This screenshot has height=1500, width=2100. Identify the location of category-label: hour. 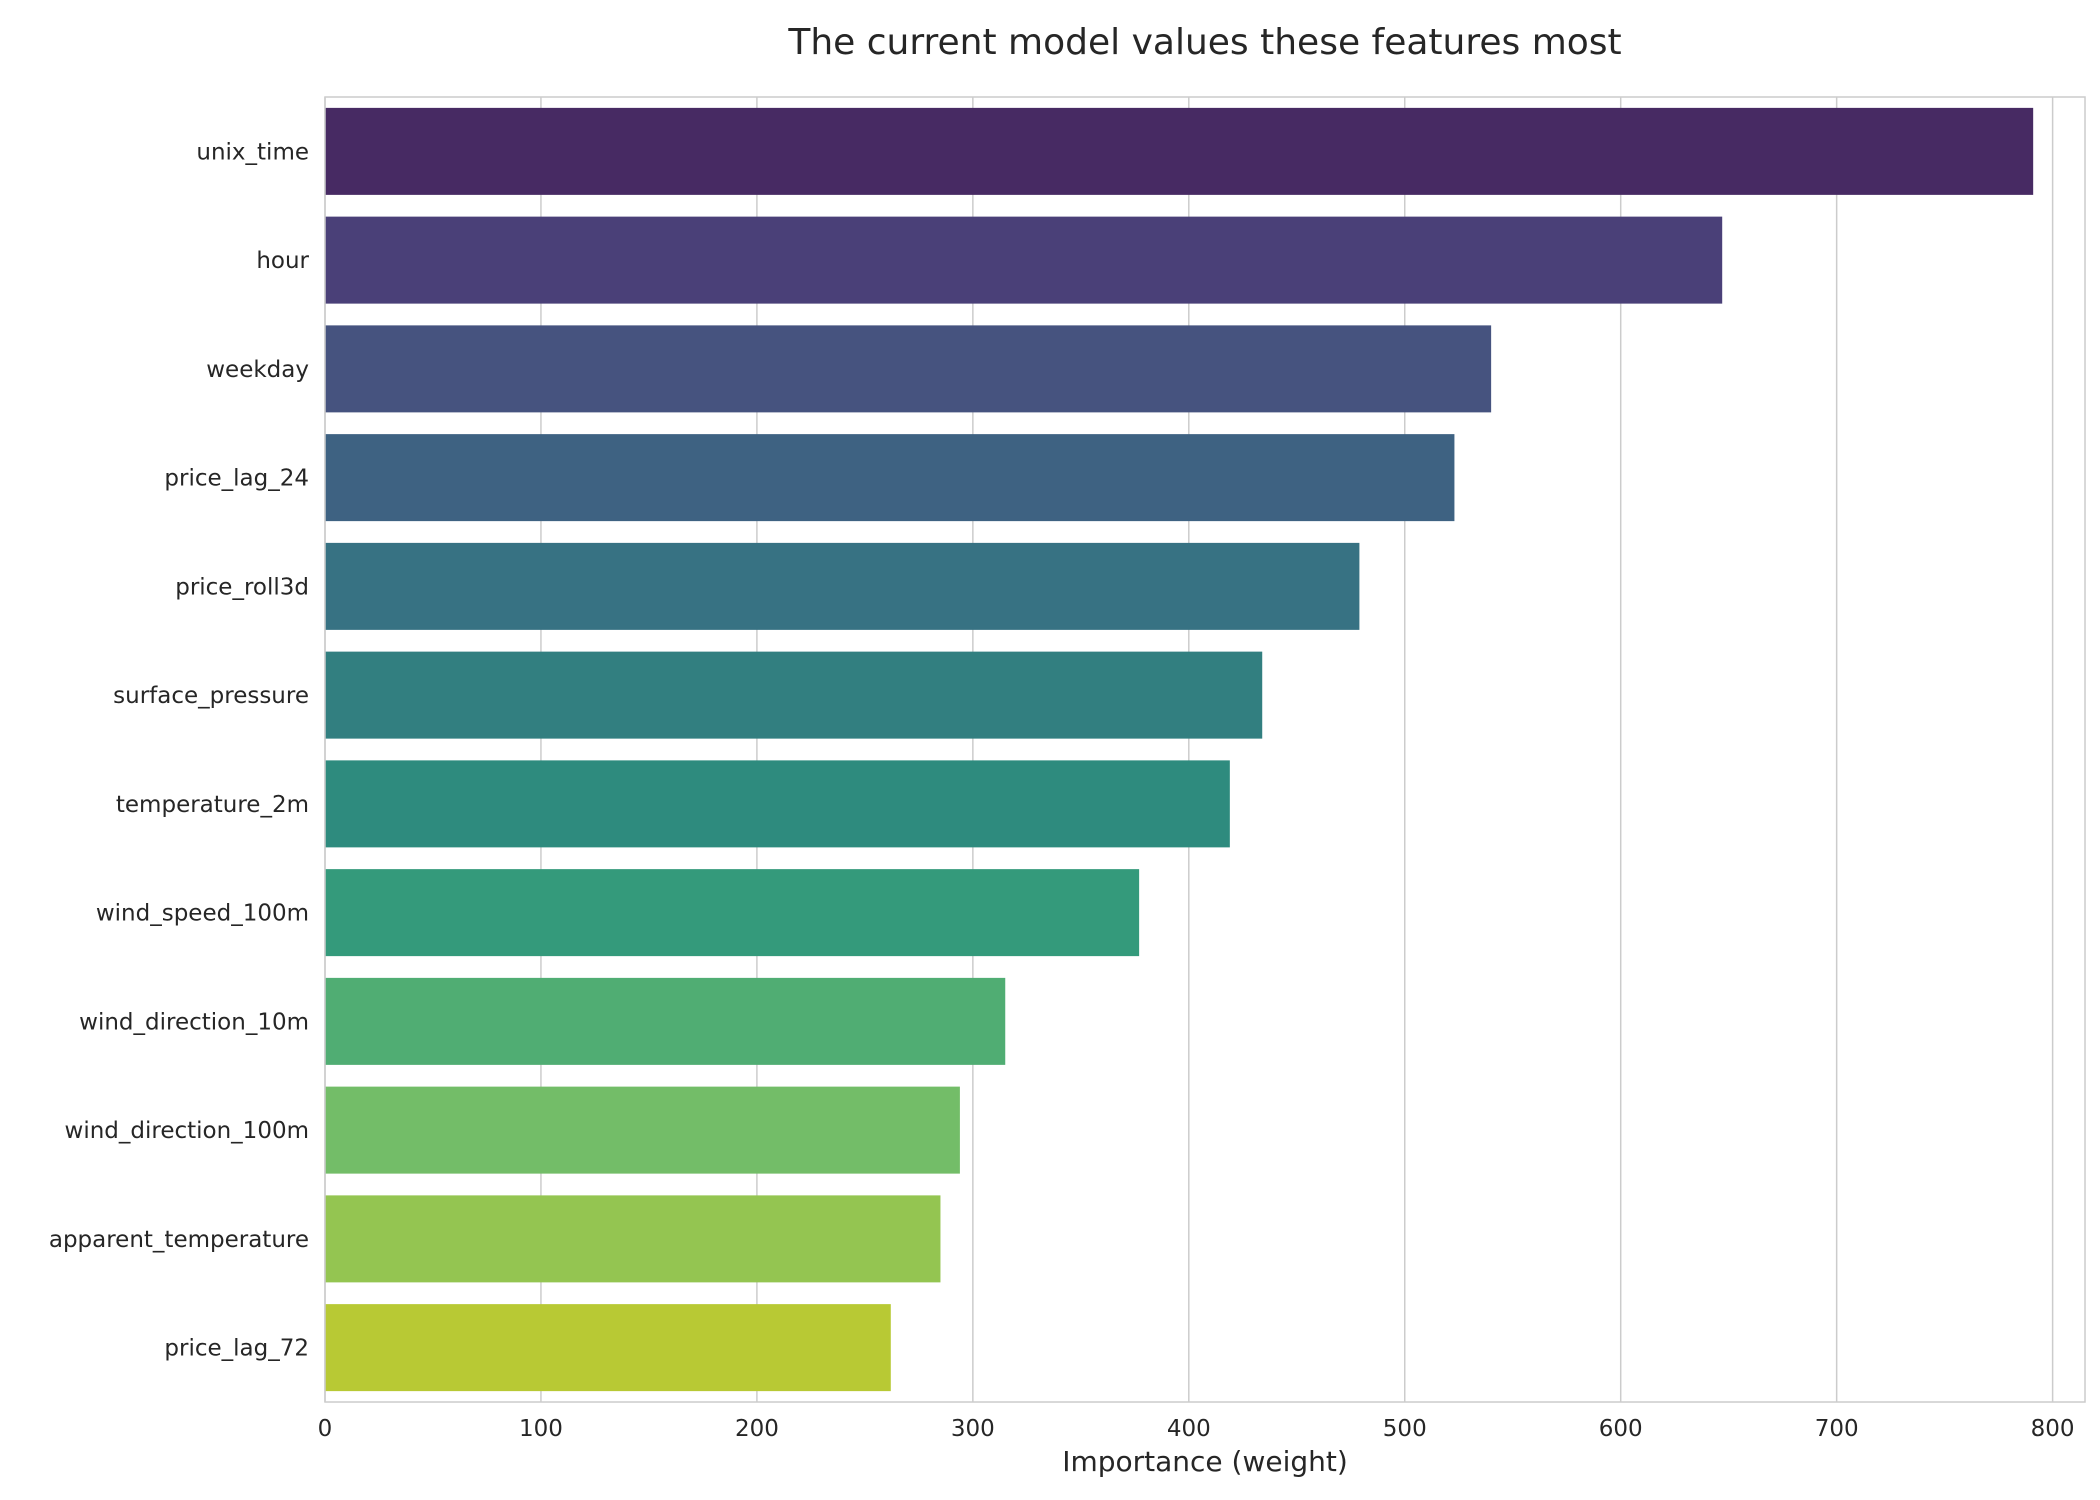
(282, 261).